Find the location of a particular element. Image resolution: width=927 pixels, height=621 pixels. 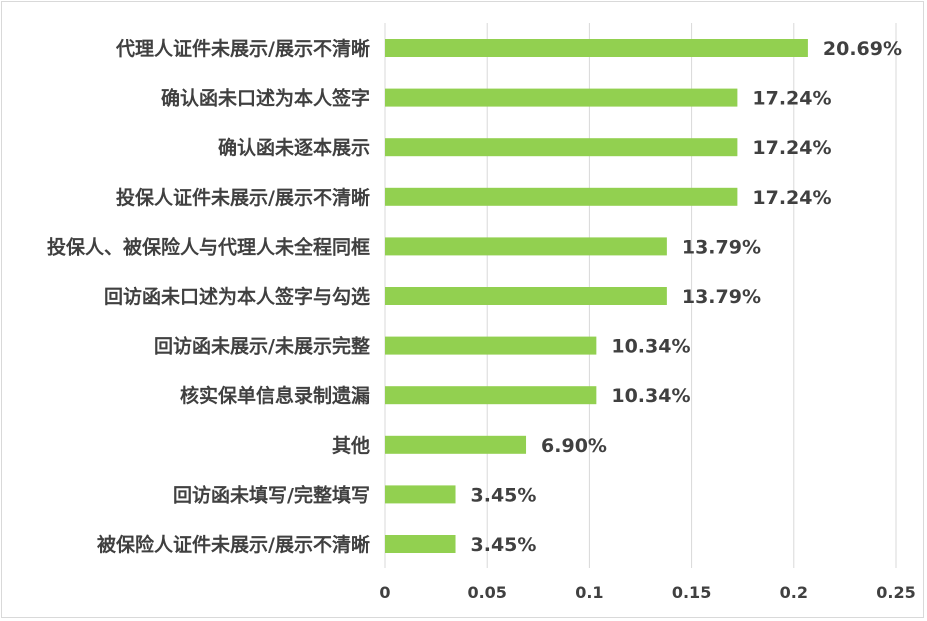

category-label: 确认函未口述为本人签字 is located at coordinates (265, 98).